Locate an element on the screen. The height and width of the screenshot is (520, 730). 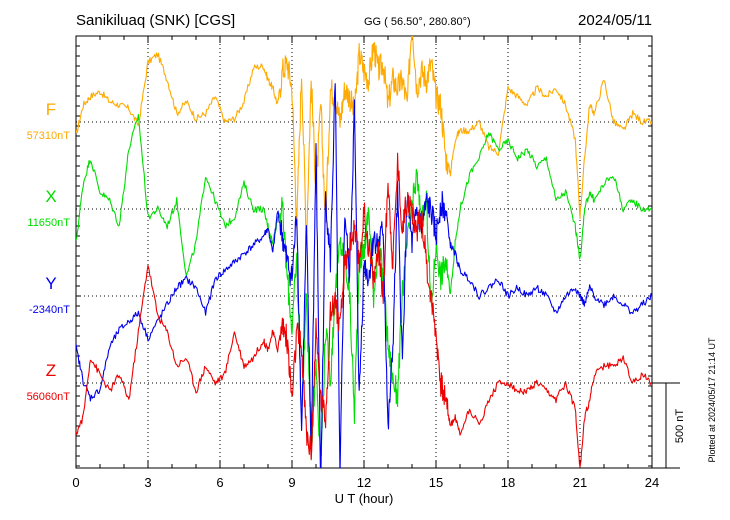
series-name-y: Y is located at coordinates (50, 283).